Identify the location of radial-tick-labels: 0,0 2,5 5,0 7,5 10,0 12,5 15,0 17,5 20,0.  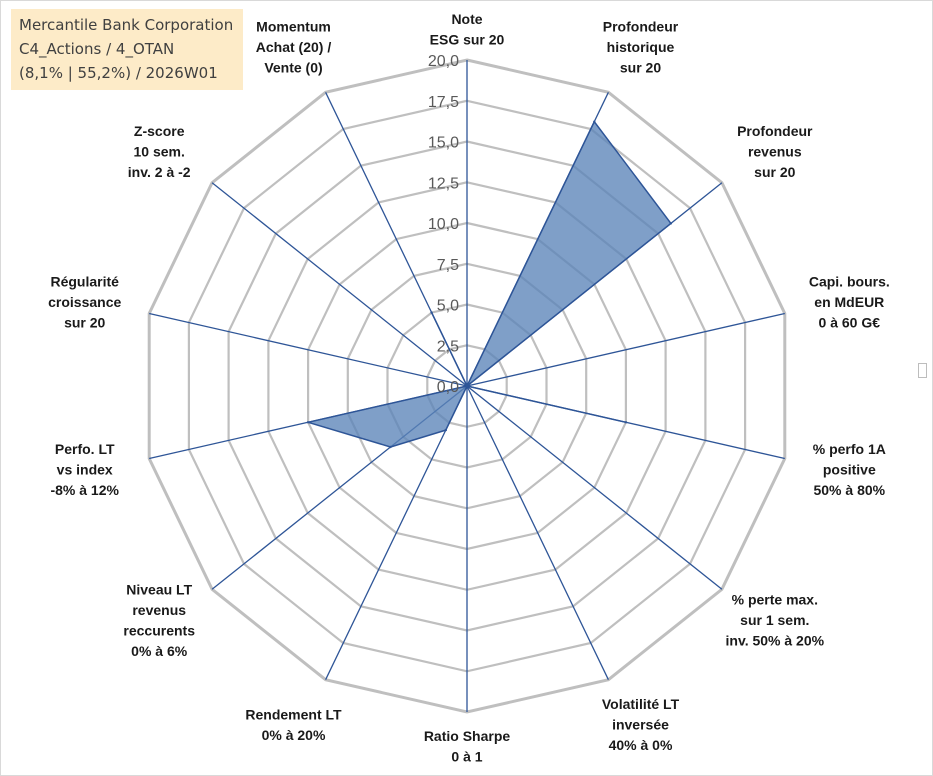
(443, 224).